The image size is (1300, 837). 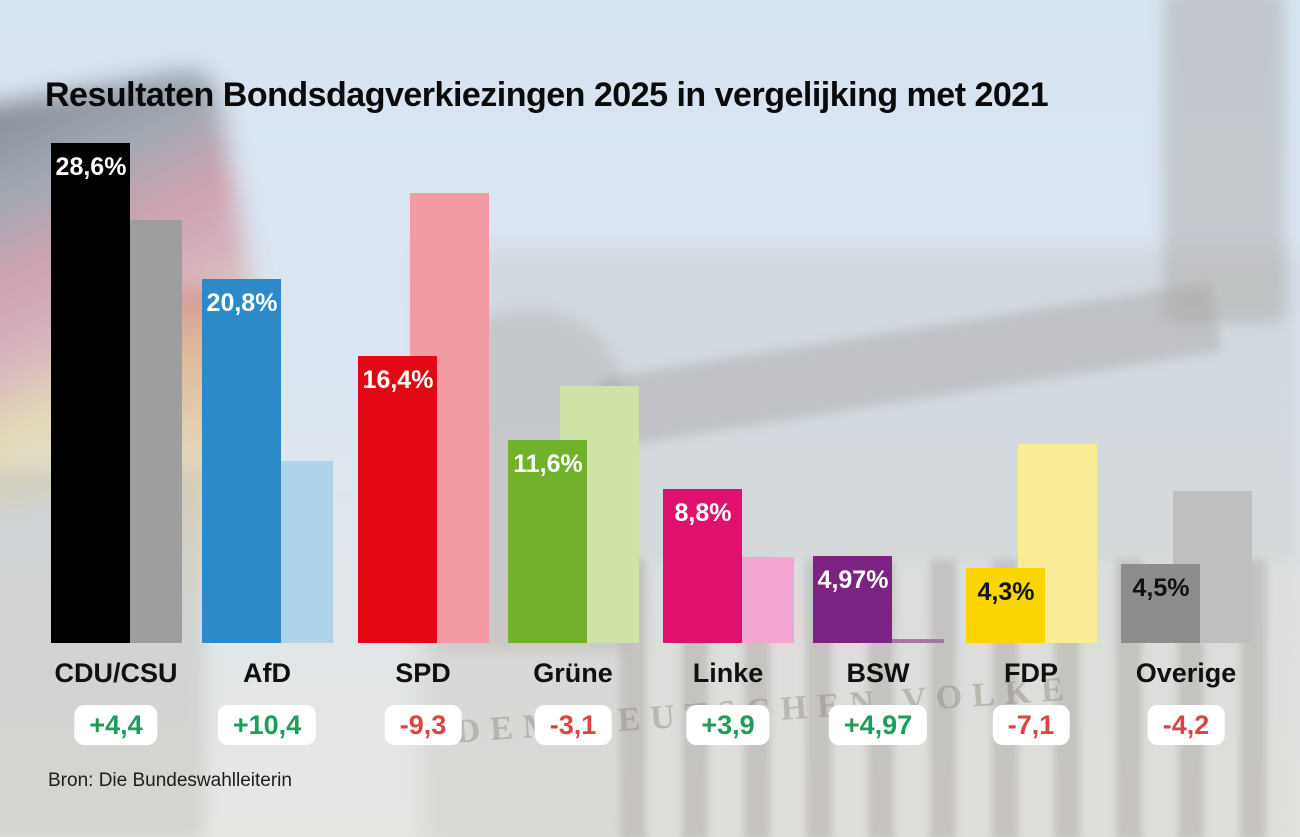 I want to click on bar-2021-bsw, so click(x=904, y=641).